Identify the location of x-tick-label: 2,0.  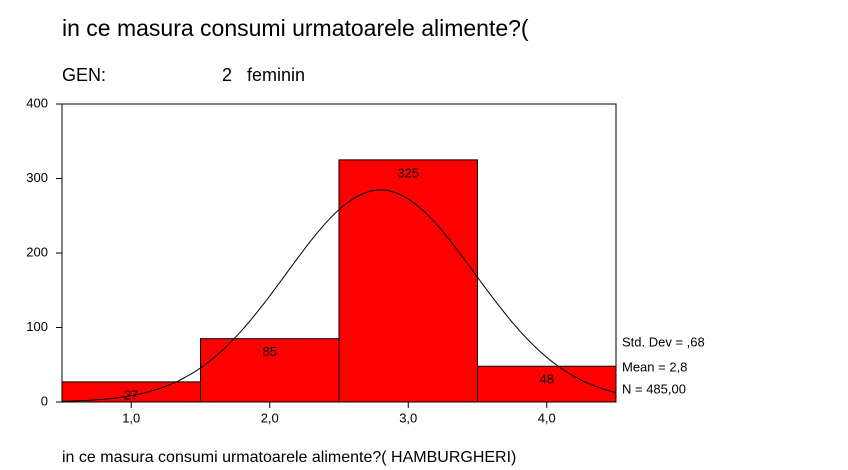
(270, 417).